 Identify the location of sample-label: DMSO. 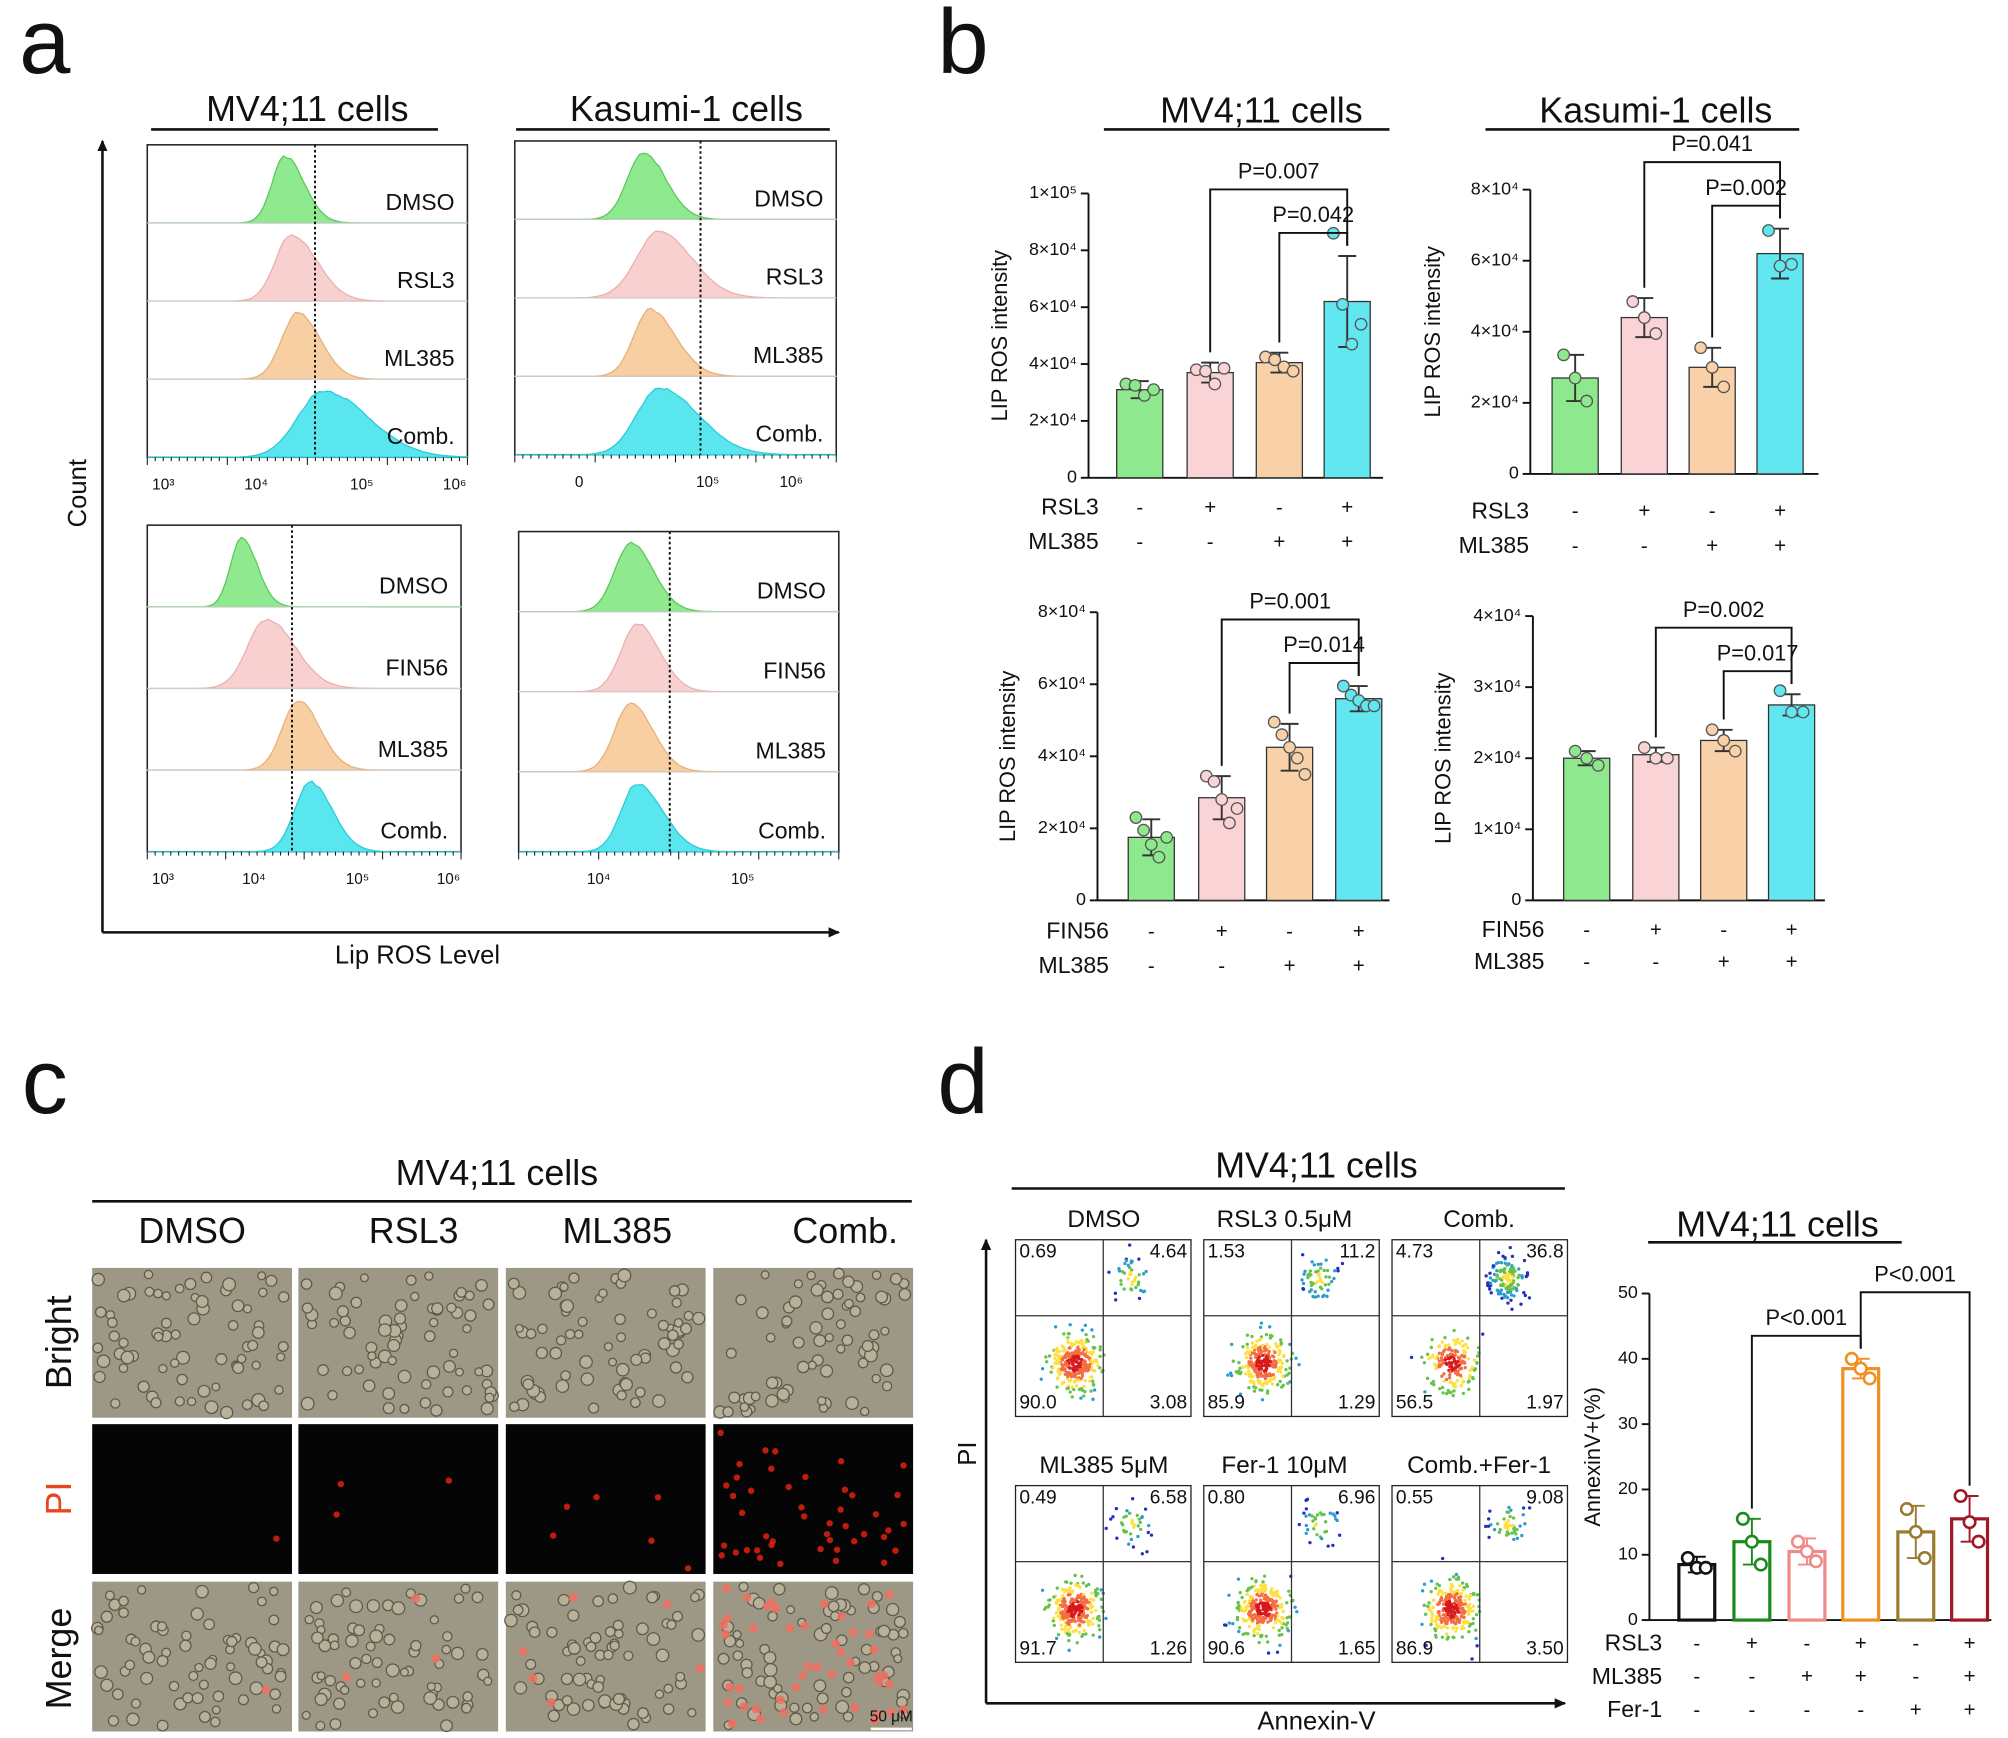
(791, 590).